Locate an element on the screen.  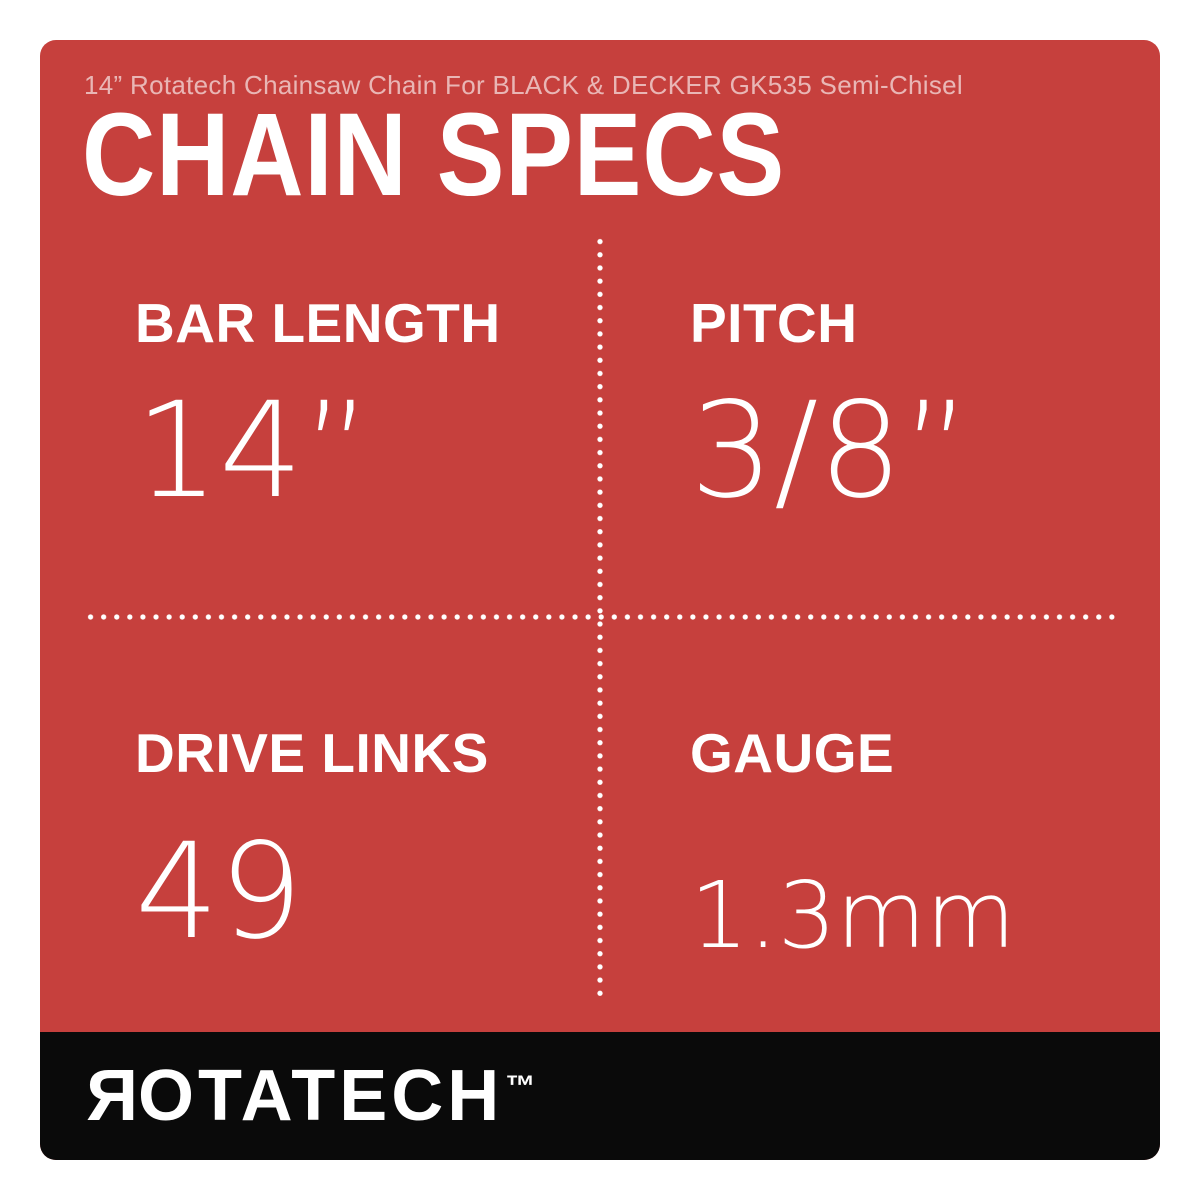
rotatech-logo-text: OTATECH is located at coordinates (321, 1096).